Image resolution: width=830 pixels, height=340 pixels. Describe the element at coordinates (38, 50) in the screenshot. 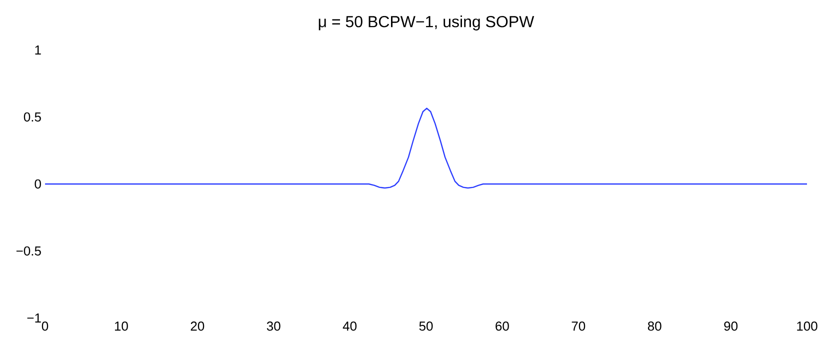

I see `y-tick-label: 1` at that location.